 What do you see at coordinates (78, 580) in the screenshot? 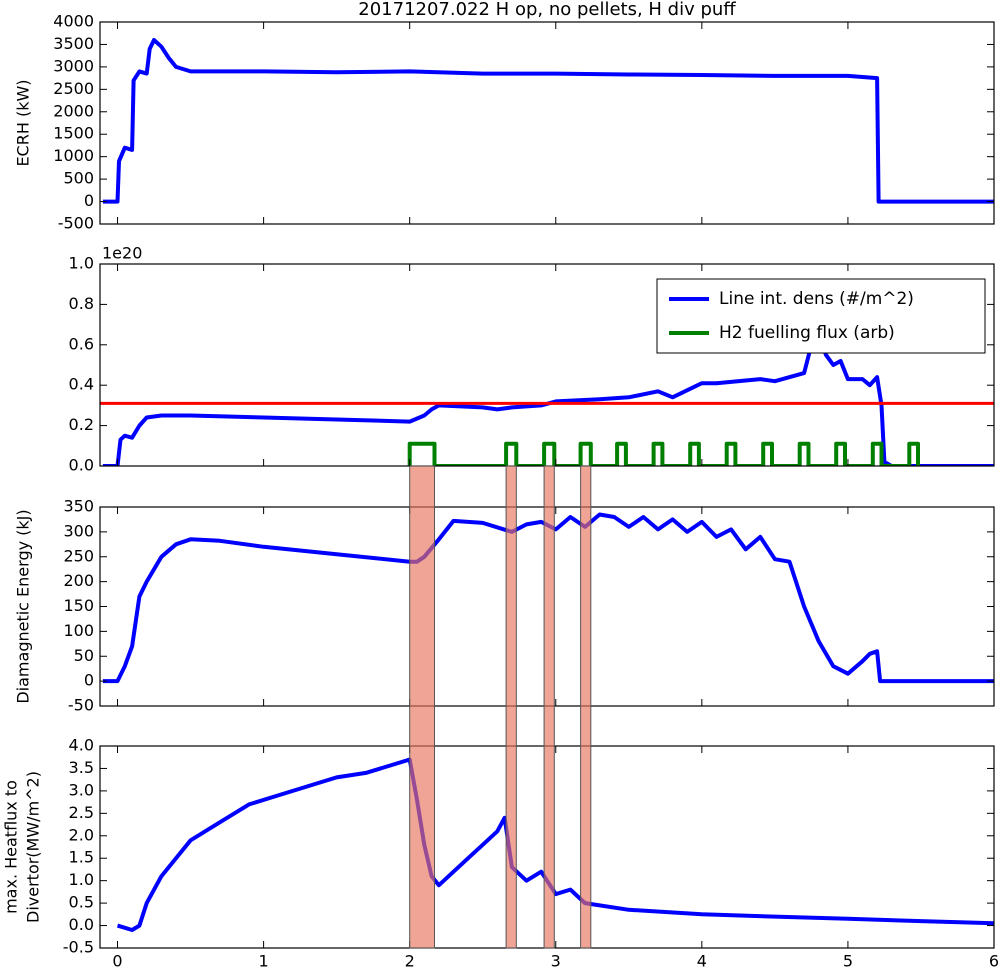
I see `y-tick-label: 200` at bounding box center [78, 580].